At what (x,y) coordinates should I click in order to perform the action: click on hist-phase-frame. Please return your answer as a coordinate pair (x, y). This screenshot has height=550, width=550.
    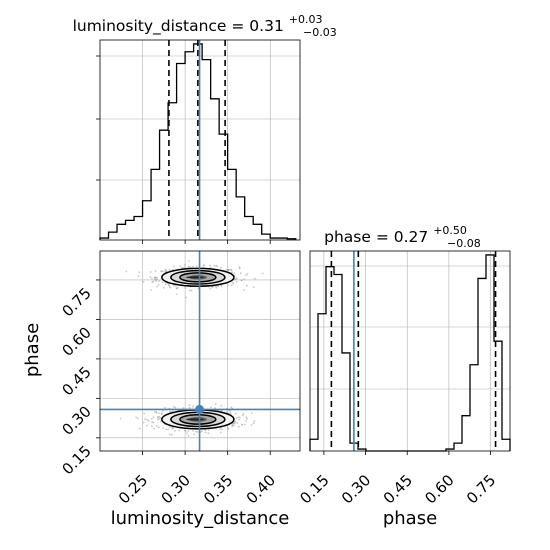
    Looking at the image, I should click on (410, 351).